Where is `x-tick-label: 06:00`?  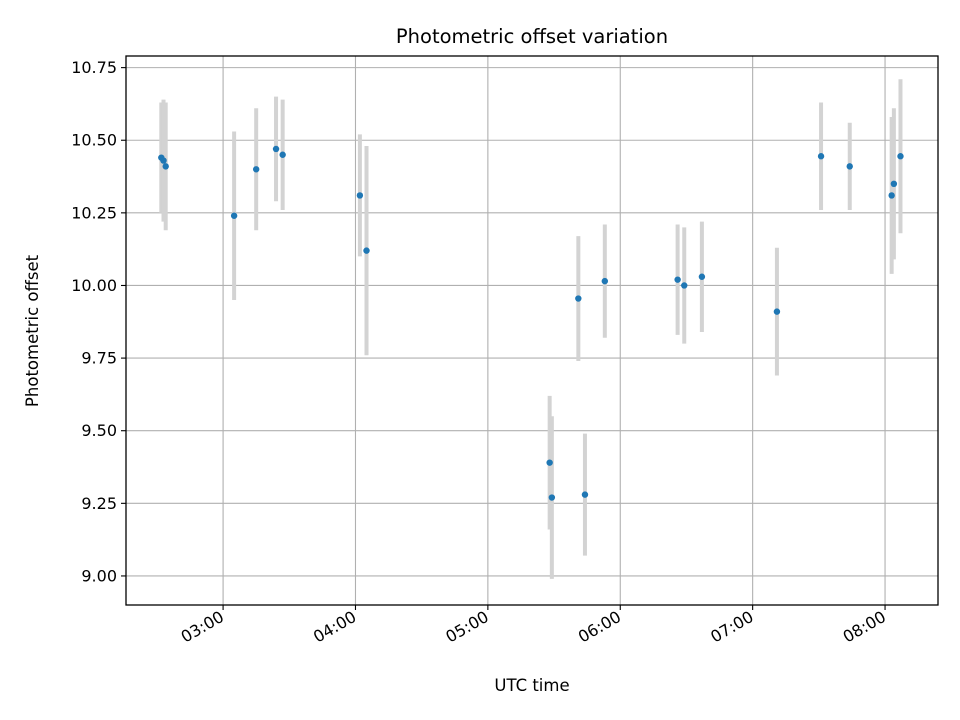 x-tick-label: 06:00 is located at coordinates (599, 627).